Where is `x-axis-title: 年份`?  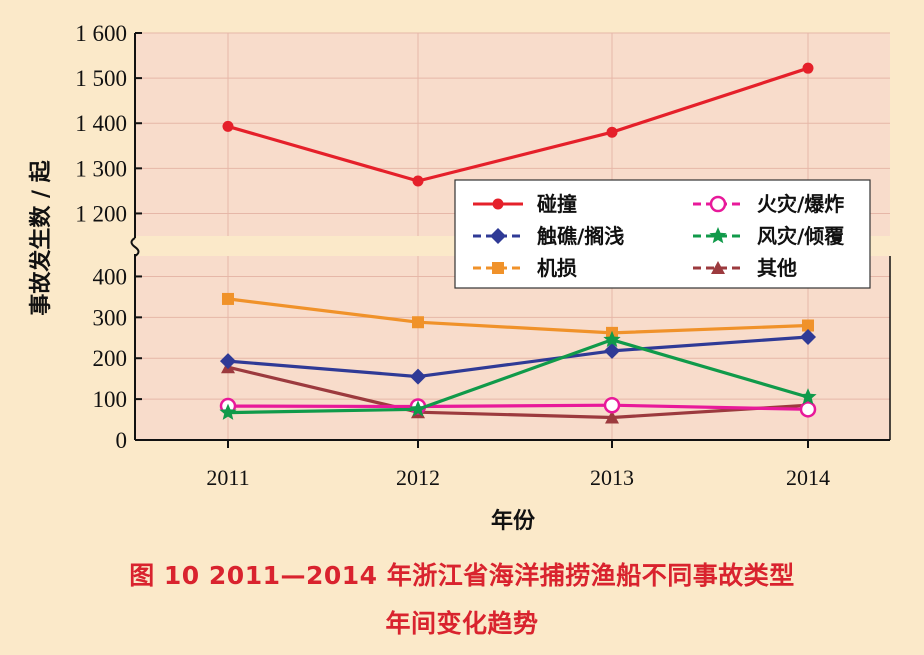
x-axis-title: 年份 is located at coordinates (513, 521).